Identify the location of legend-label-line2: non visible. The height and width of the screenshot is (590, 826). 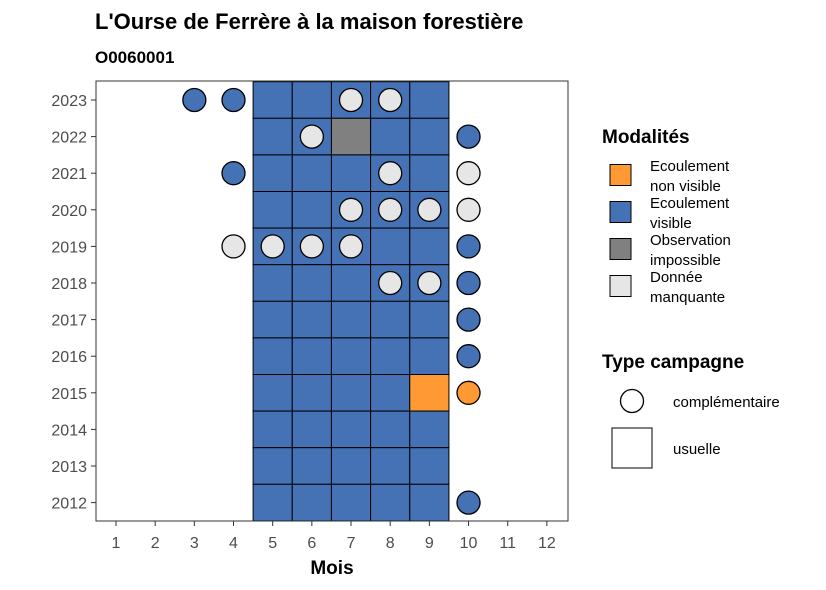
(685, 186).